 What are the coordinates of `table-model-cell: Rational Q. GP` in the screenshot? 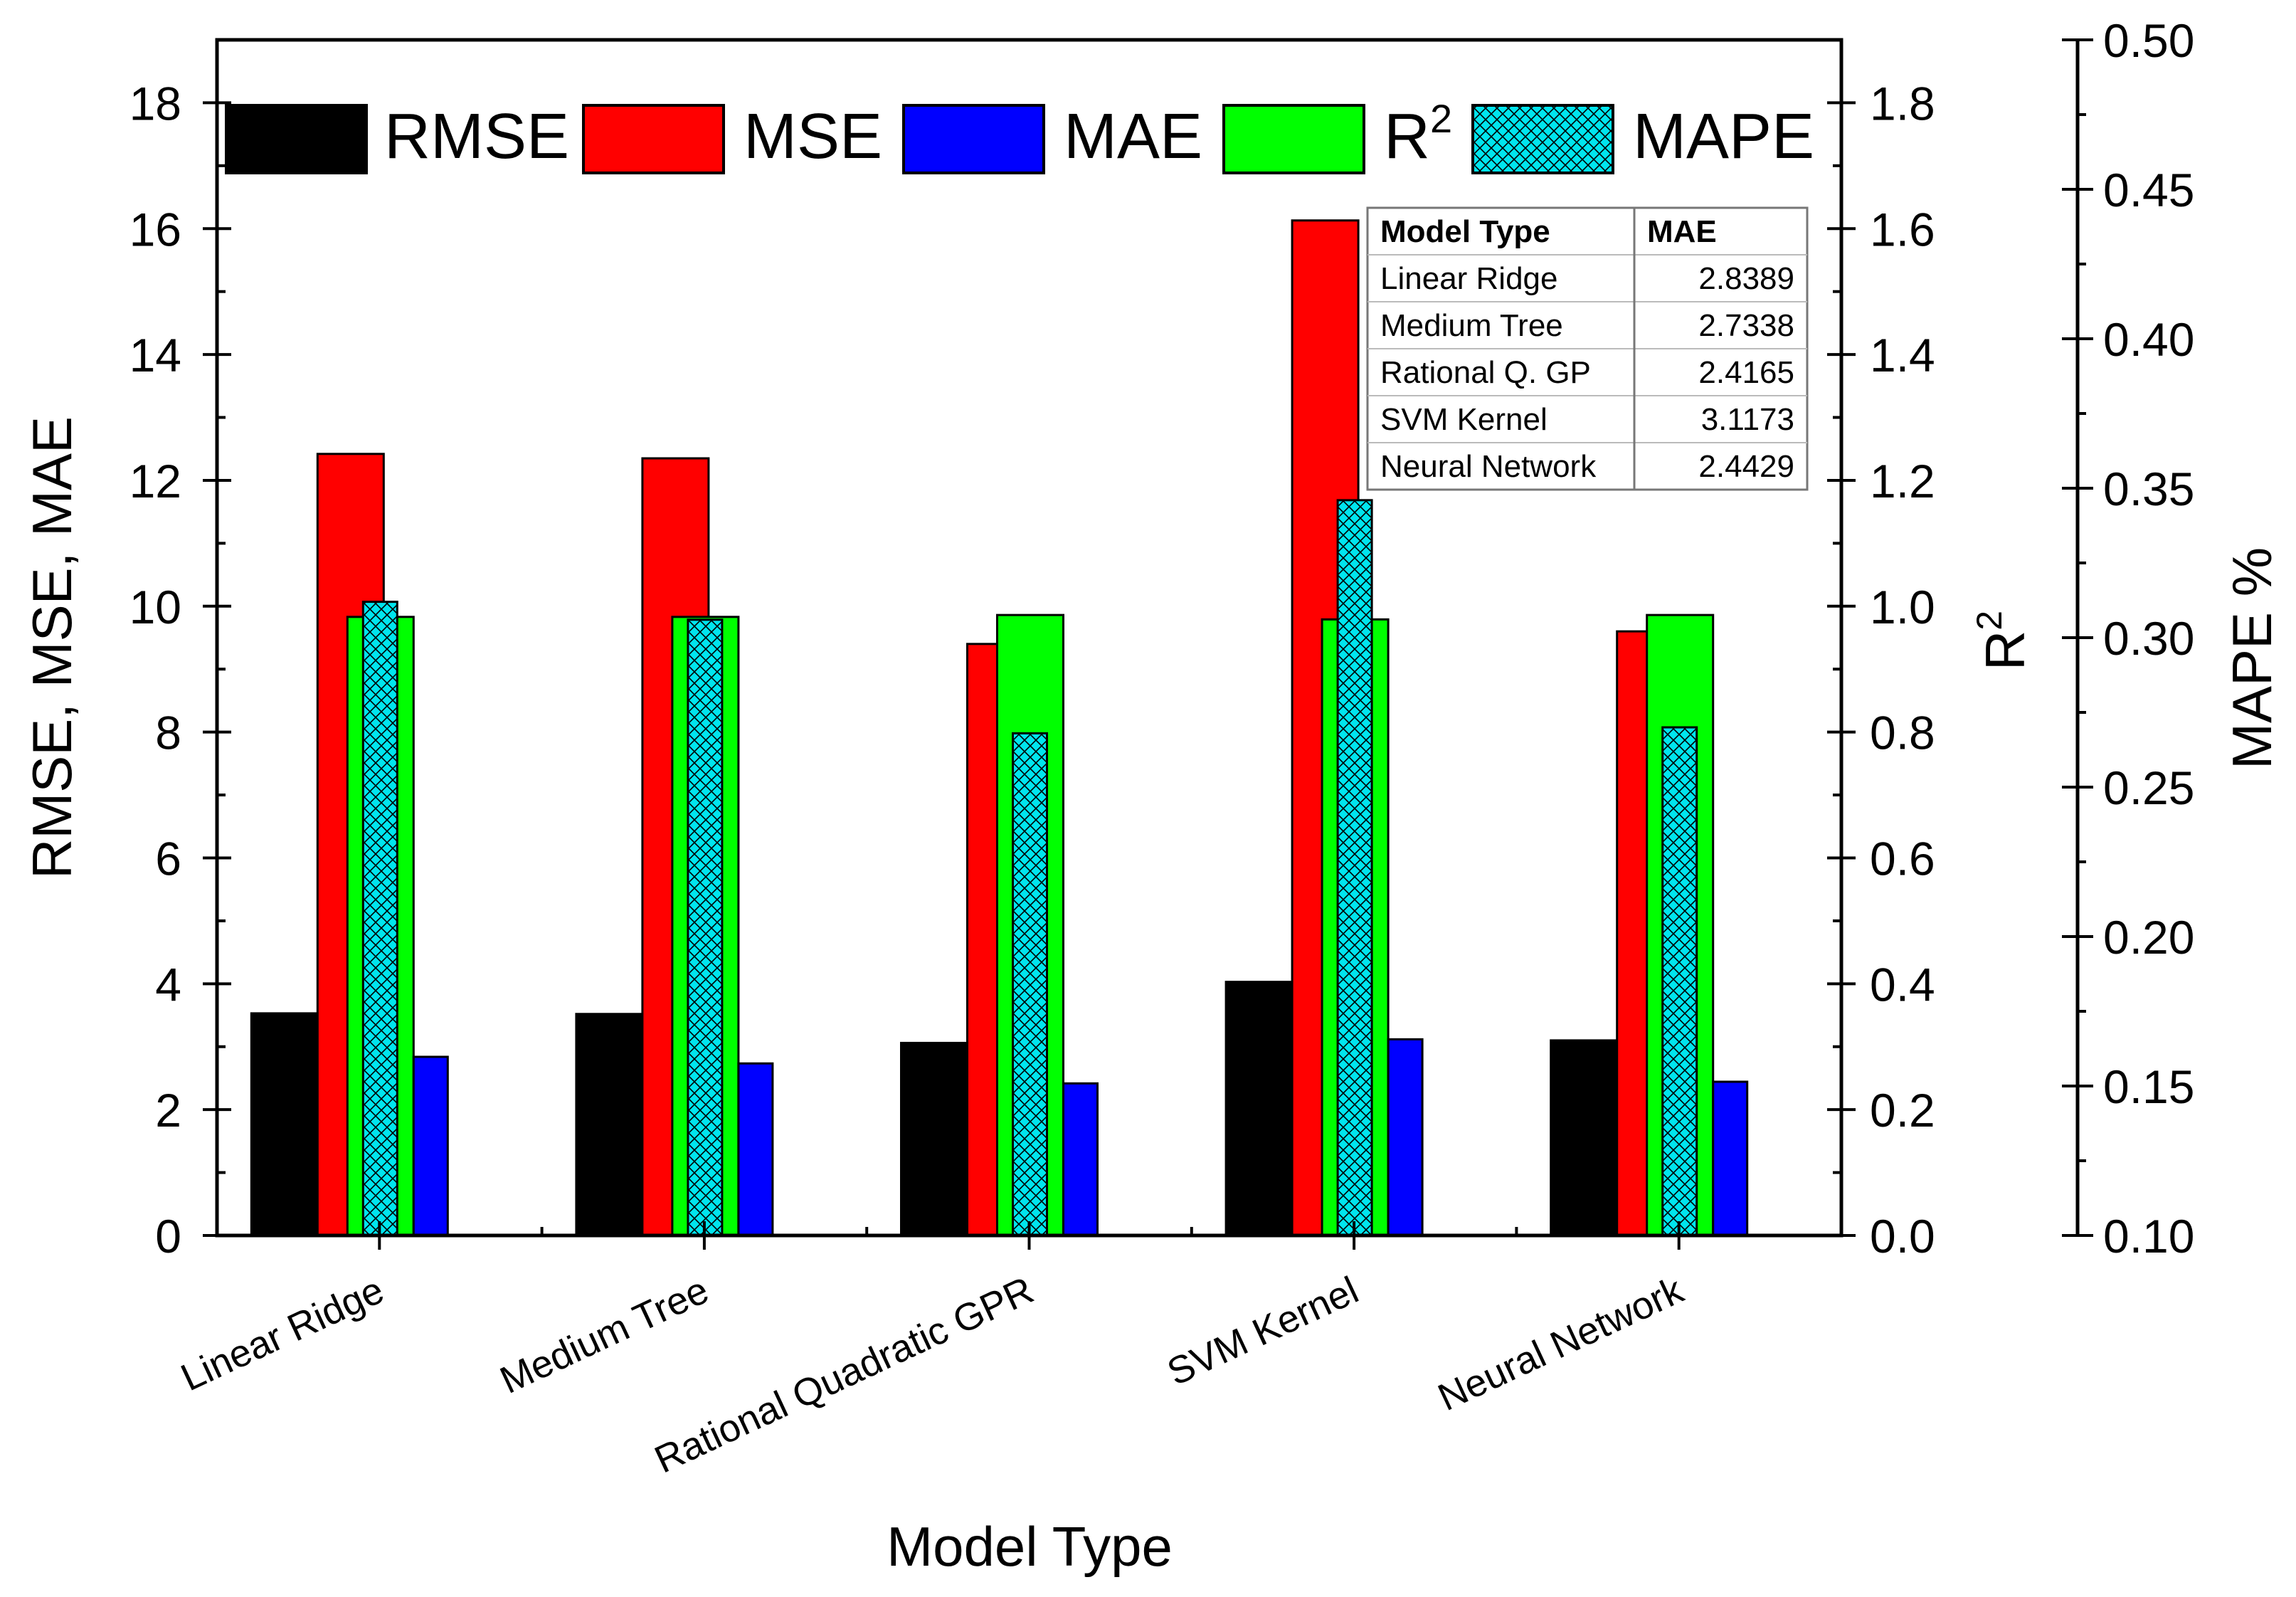 It's located at (1485, 372).